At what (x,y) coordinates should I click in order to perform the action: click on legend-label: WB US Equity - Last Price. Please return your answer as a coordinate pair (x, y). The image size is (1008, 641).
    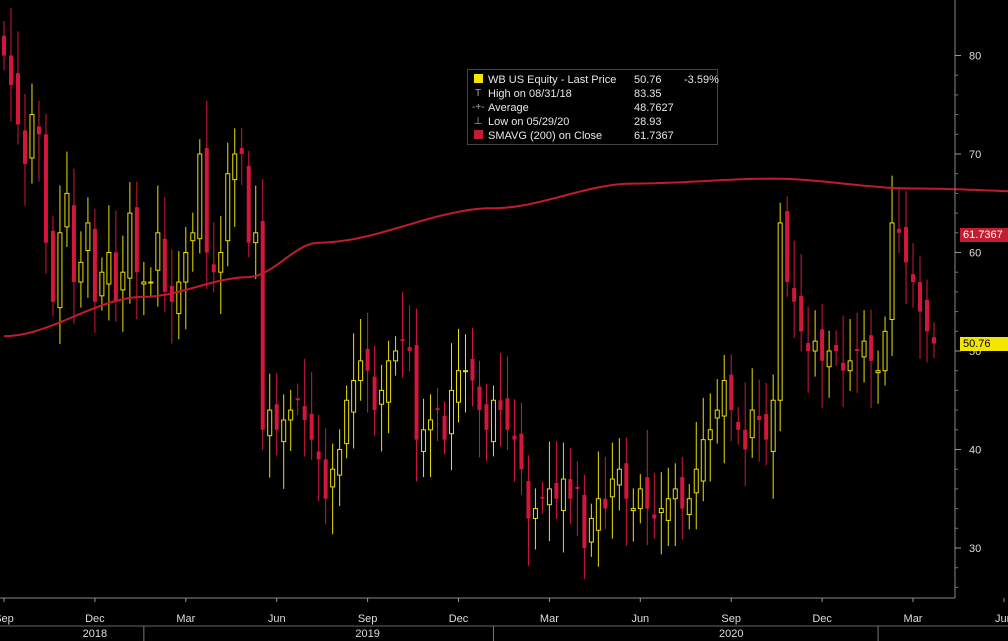
    Looking at the image, I should click on (552, 80).